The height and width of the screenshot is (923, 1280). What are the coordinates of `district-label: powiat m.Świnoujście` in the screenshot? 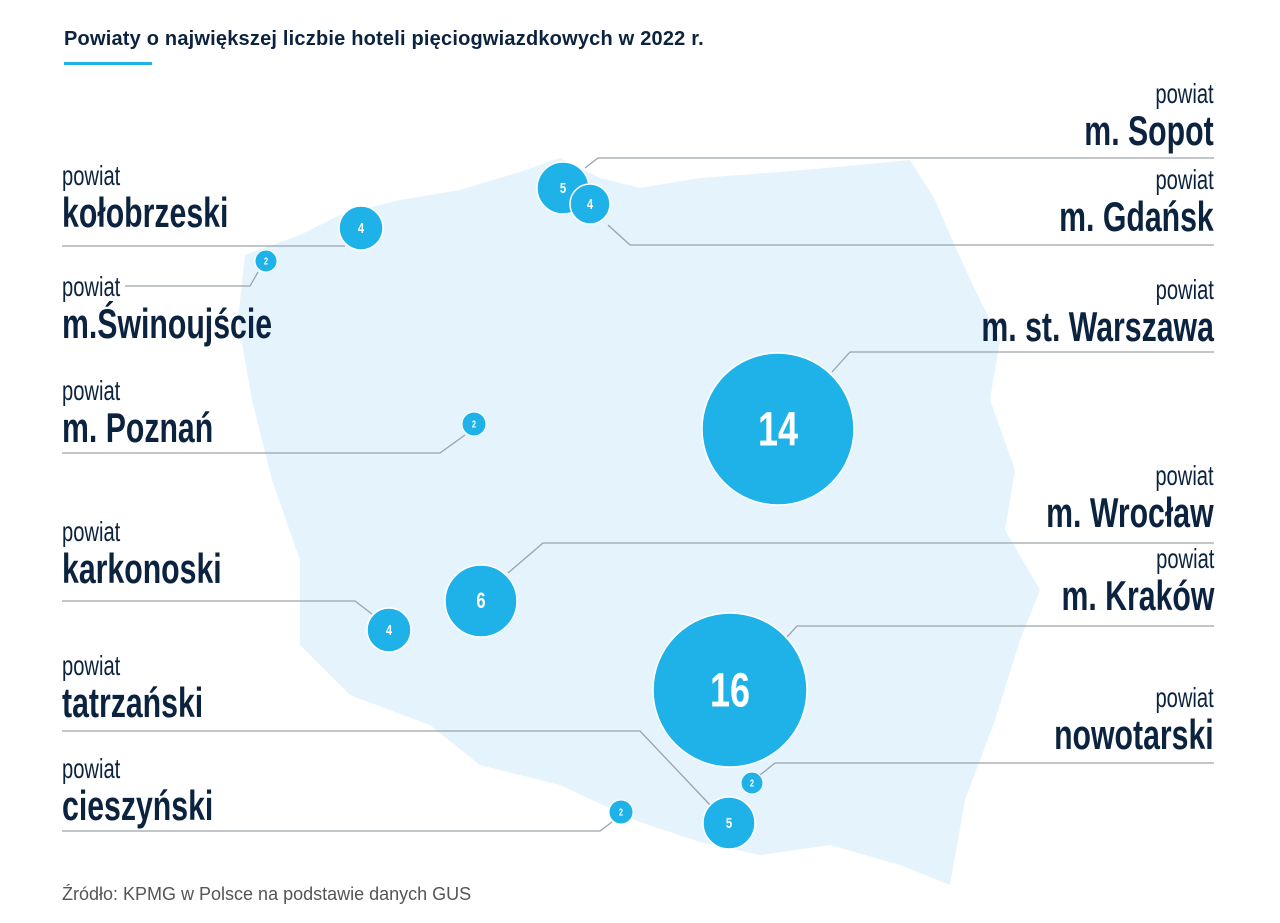 It's located at (208, 309).